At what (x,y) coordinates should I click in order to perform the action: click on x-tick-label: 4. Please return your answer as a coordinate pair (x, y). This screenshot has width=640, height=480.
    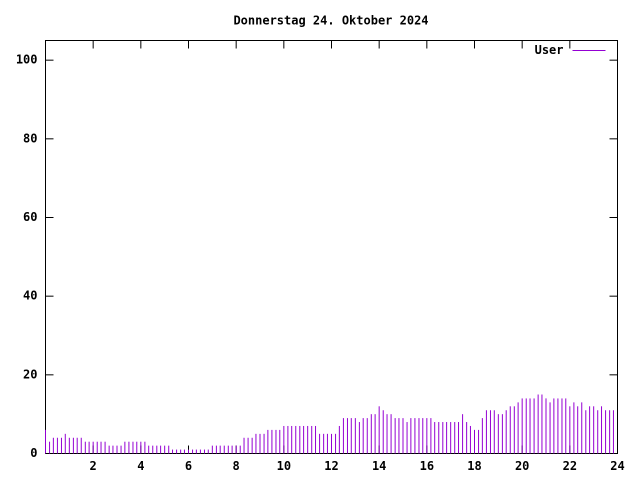
    Looking at the image, I should click on (140, 466).